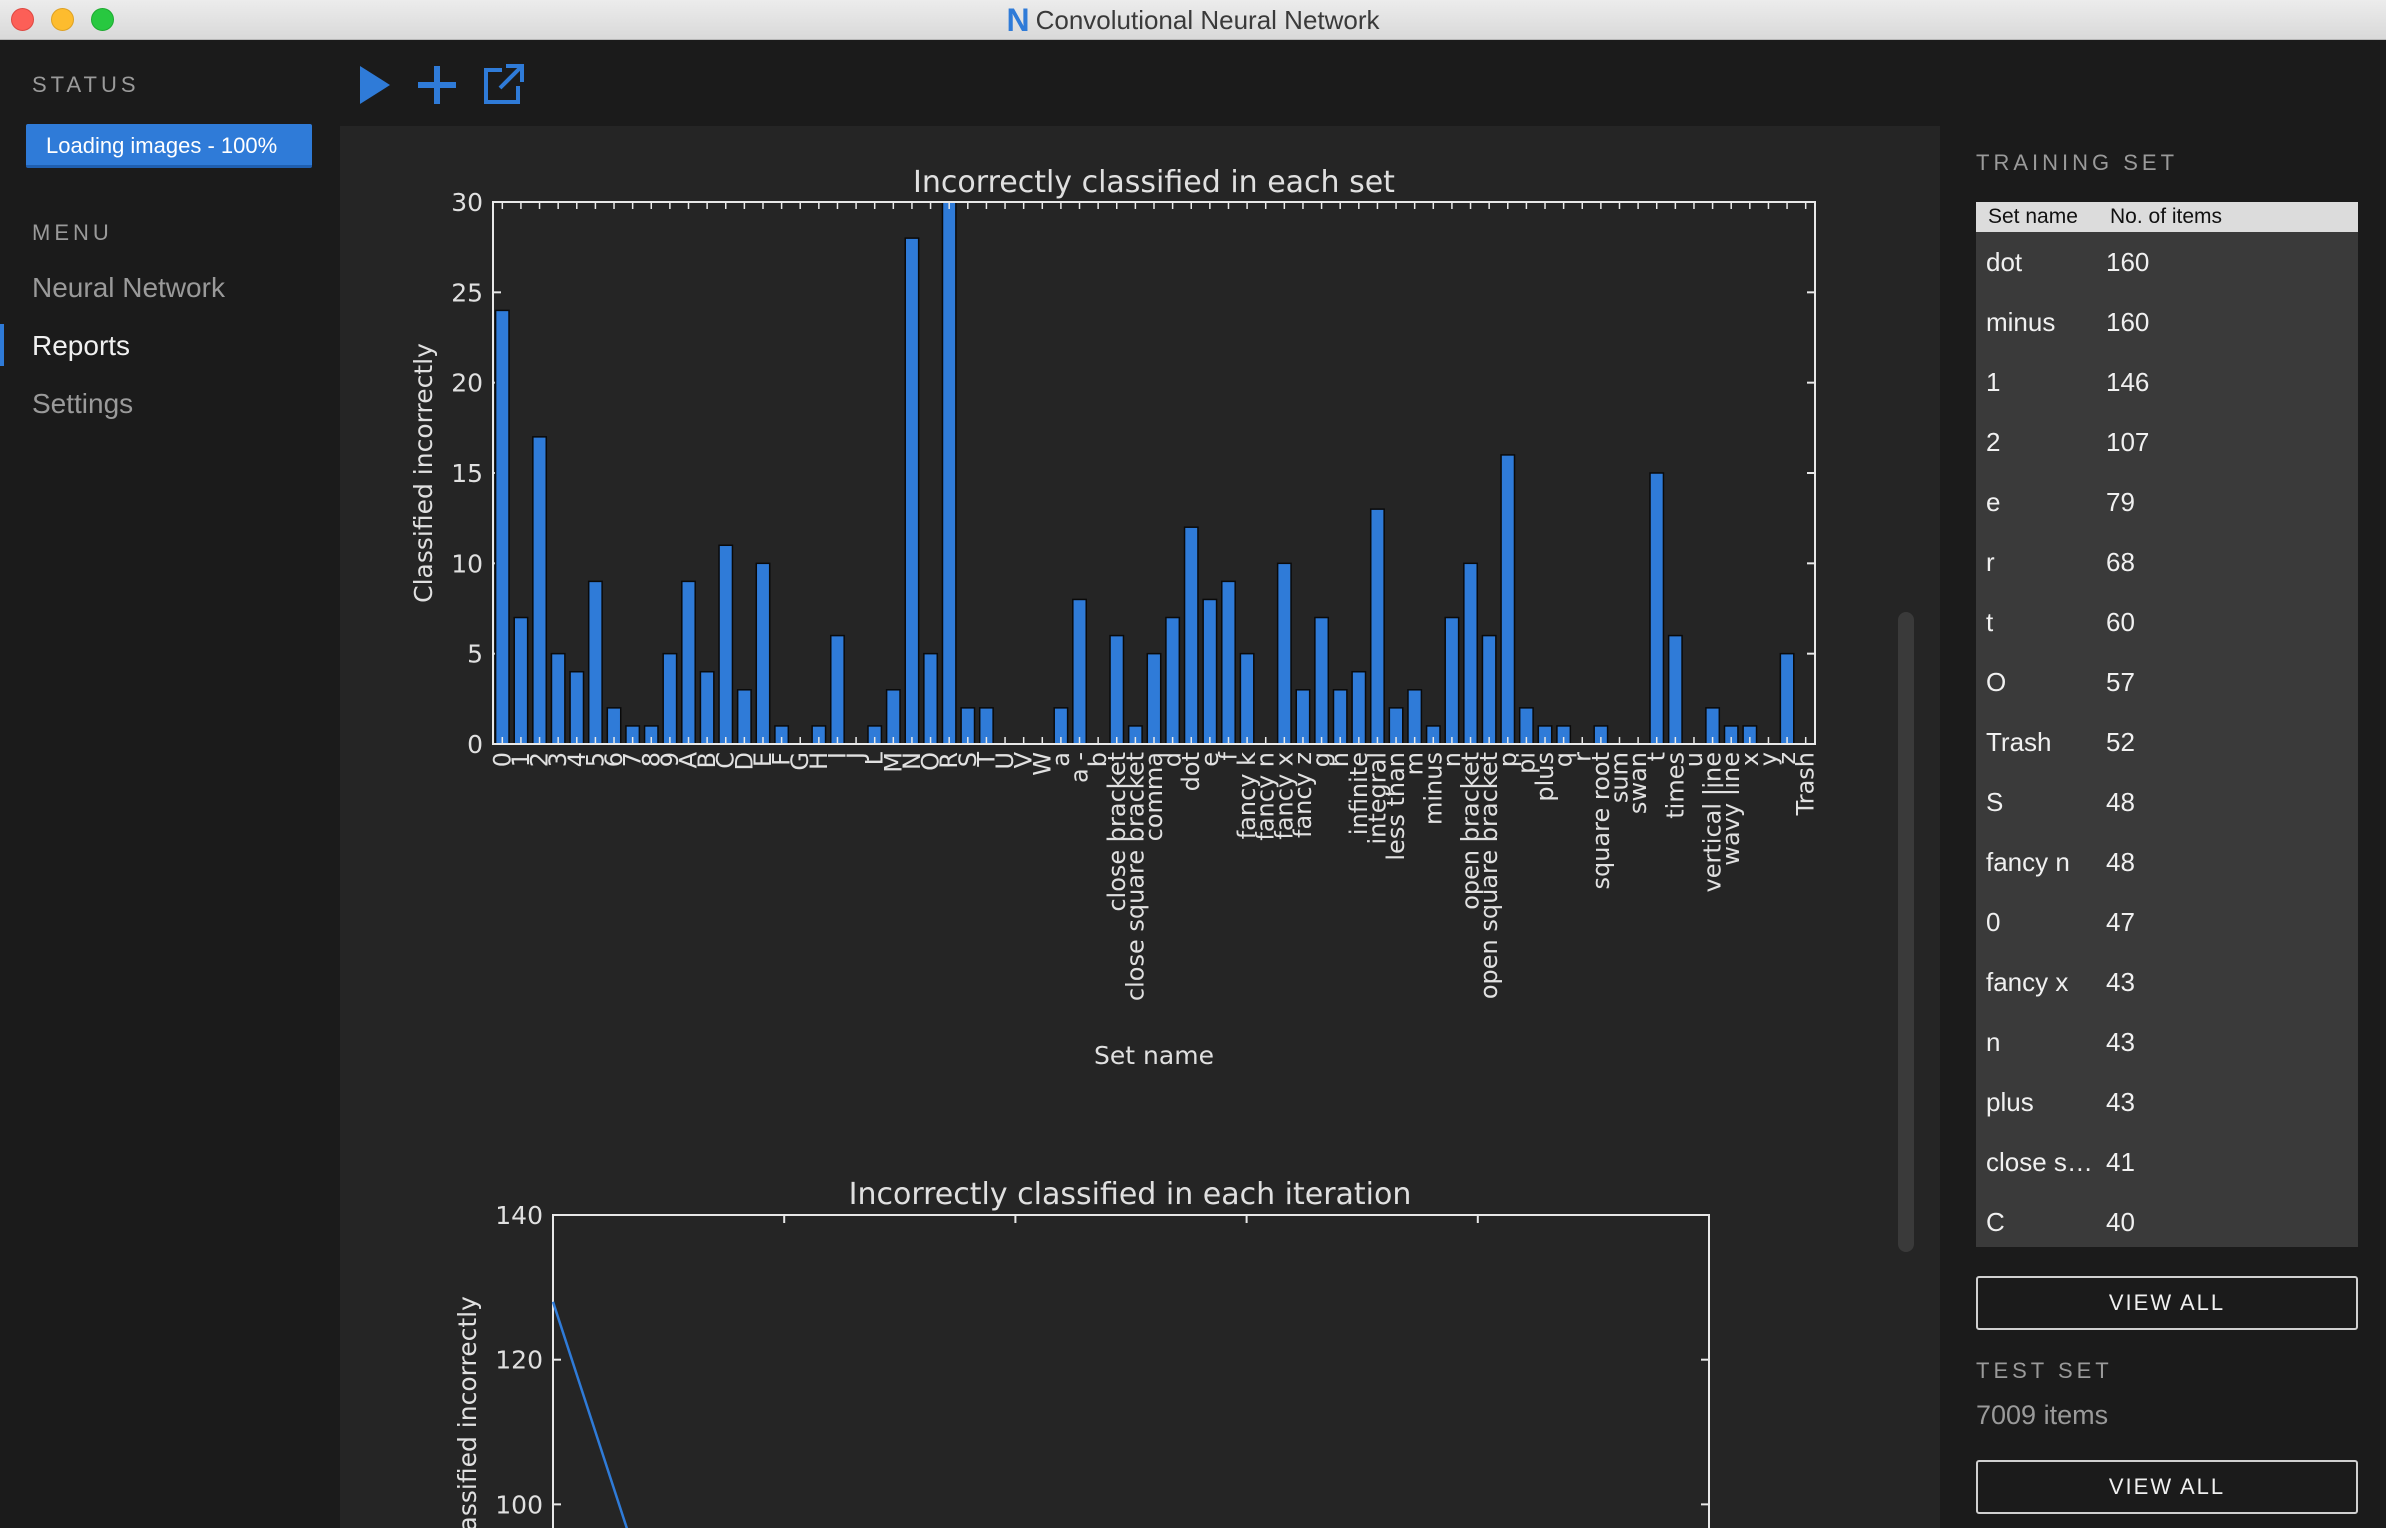 The height and width of the screenshot is (1528, 2386). Describe the element at coordinates (2128, 322) in the screenshot. I see `item-count-cell: 160` at that location.